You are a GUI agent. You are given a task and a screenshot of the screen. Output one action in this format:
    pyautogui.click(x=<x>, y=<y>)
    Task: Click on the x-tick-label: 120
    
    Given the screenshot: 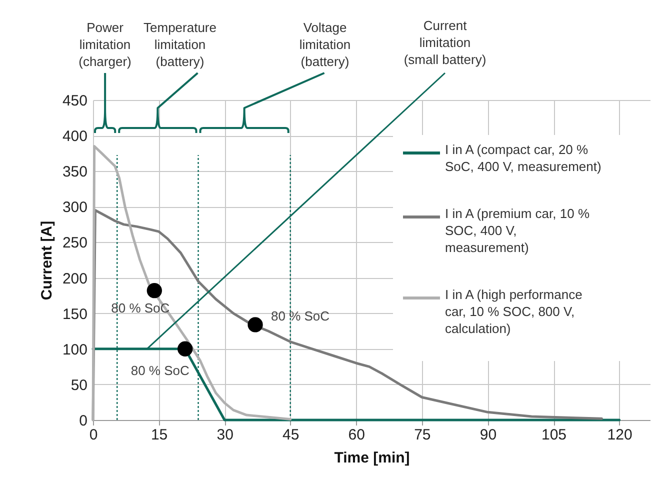 What is the action you would take?
    pyautogui.click(x=619, y=435)
    